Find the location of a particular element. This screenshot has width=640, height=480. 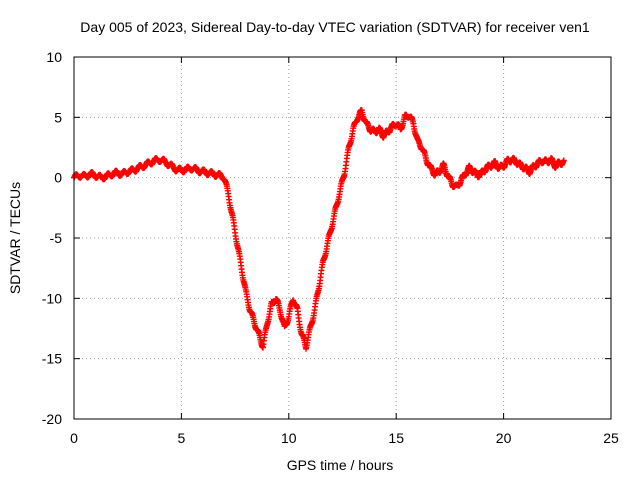

y-tick-label: 0 is located at coordinates (58, 178).